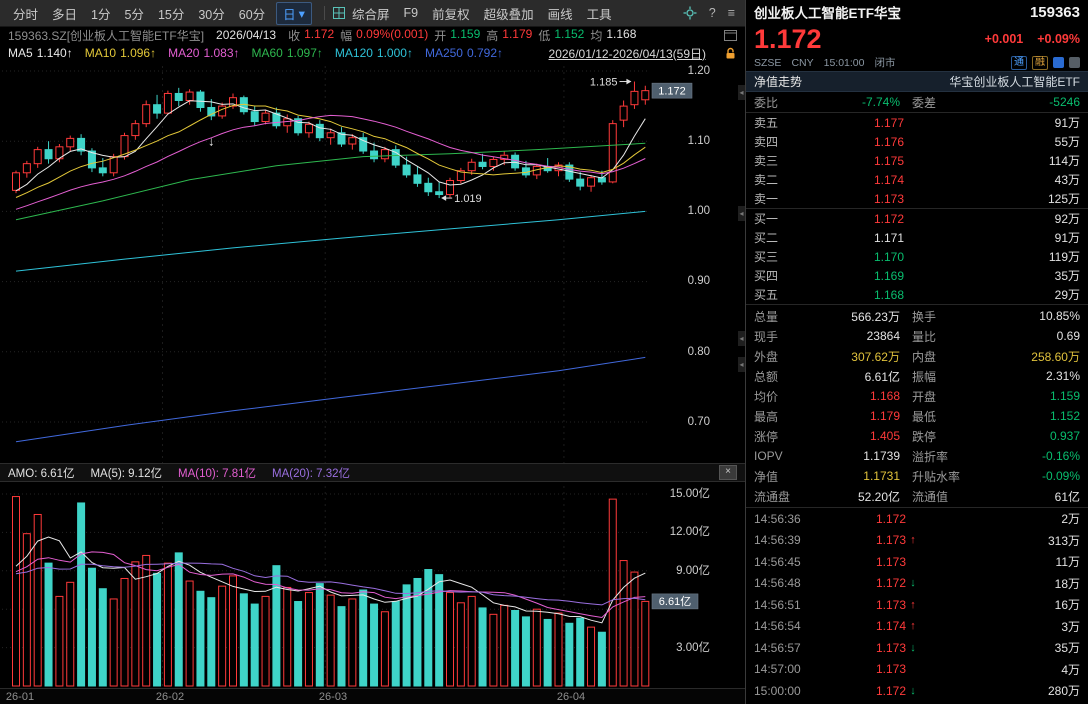 The height and width of the screenshot is (704, 1088). What do you see at coordinates (690, 13) in the screenshot?
I see `gear-icon` at bounding box center [690, 13].